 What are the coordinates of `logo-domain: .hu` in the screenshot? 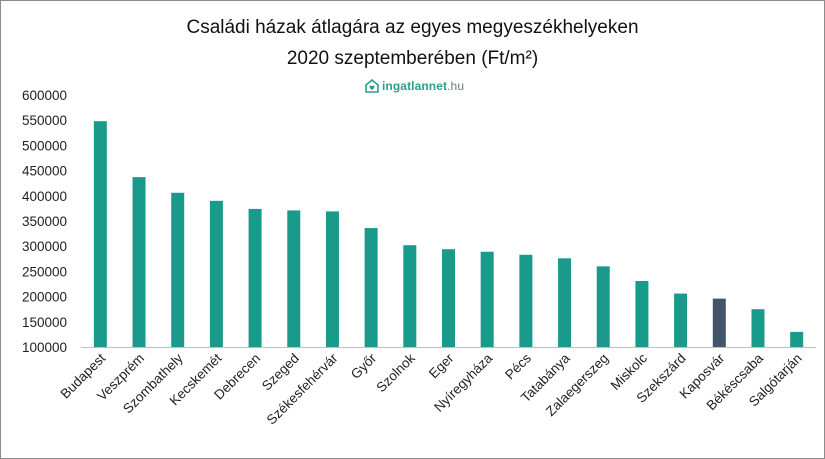 It's located at (456, 86).